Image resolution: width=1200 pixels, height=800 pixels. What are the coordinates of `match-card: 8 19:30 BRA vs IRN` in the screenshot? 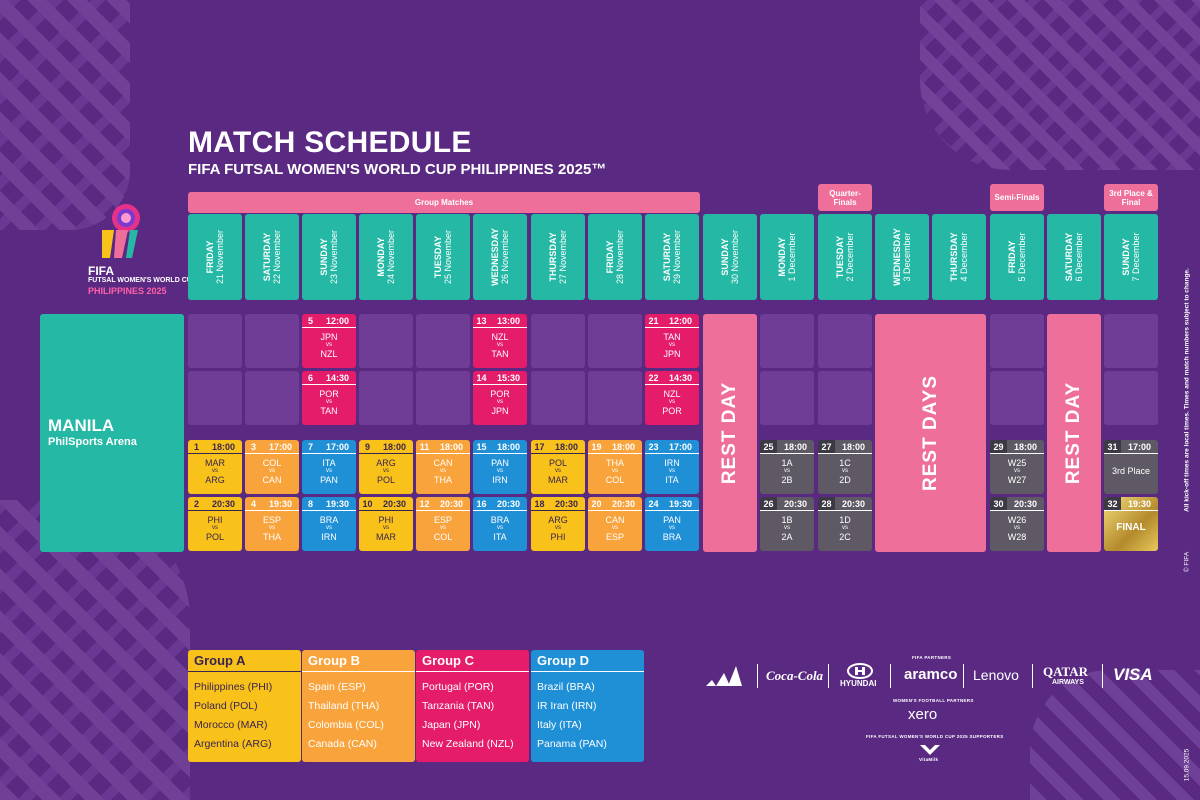 It's located at (329, 524).